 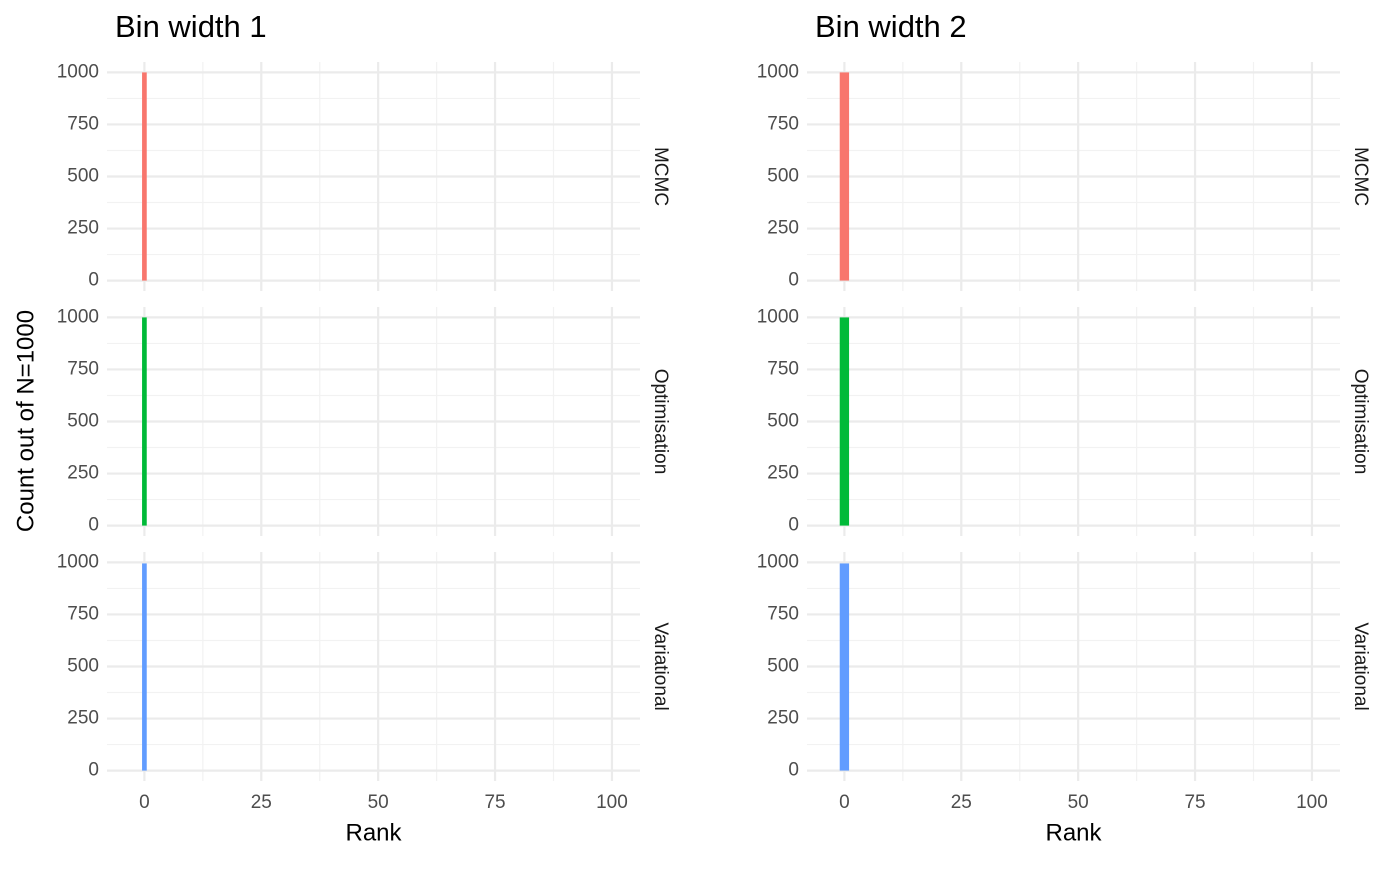 What do you see at coordinates (25, 421) in the screenshot?
I see `y-axis-label: Count out of N=1000` at bounding box center [25, 421].